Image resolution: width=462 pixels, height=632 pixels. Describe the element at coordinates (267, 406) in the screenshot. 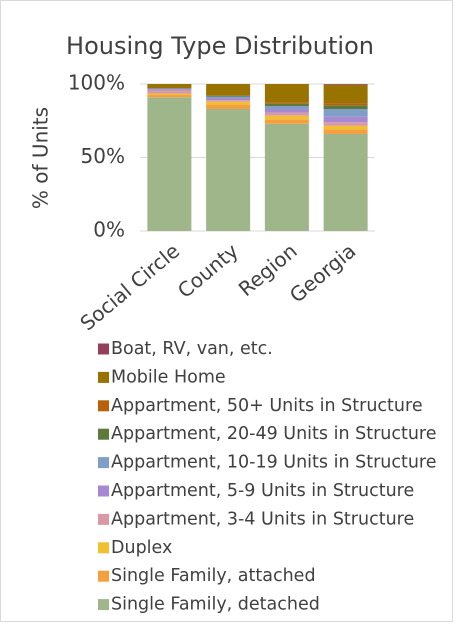

I see `legend-label: Appartment, 50+ Units in Structure` at that location.